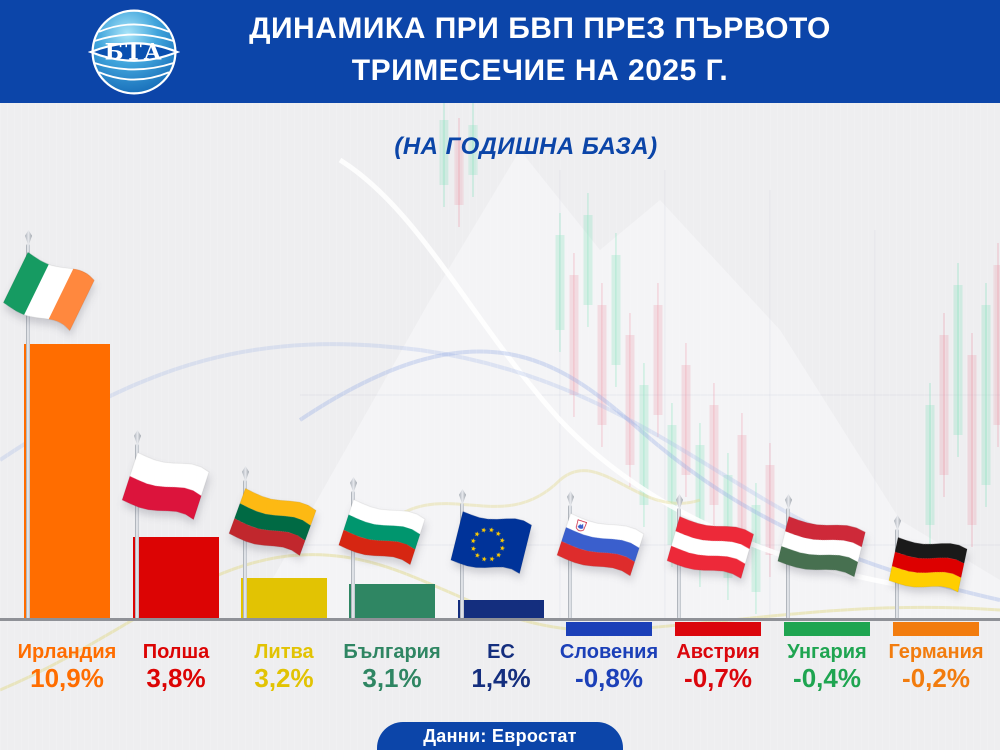 The image size is (1000, 750). Describe the element at coordinates (570, 499) in the screenshot. I see `slovenia-flagpole-finial-icon` at that location.